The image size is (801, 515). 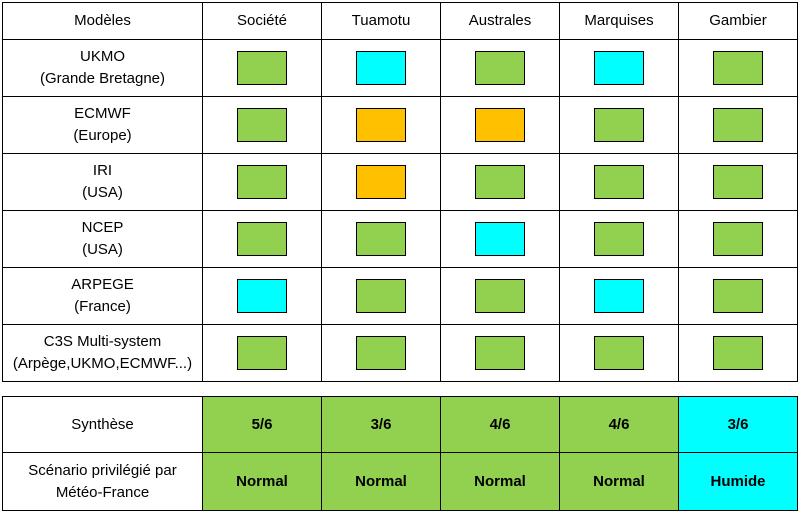 I want to click on scenario-label-line: Scénario privilégié par, so click(x=102, y=470).